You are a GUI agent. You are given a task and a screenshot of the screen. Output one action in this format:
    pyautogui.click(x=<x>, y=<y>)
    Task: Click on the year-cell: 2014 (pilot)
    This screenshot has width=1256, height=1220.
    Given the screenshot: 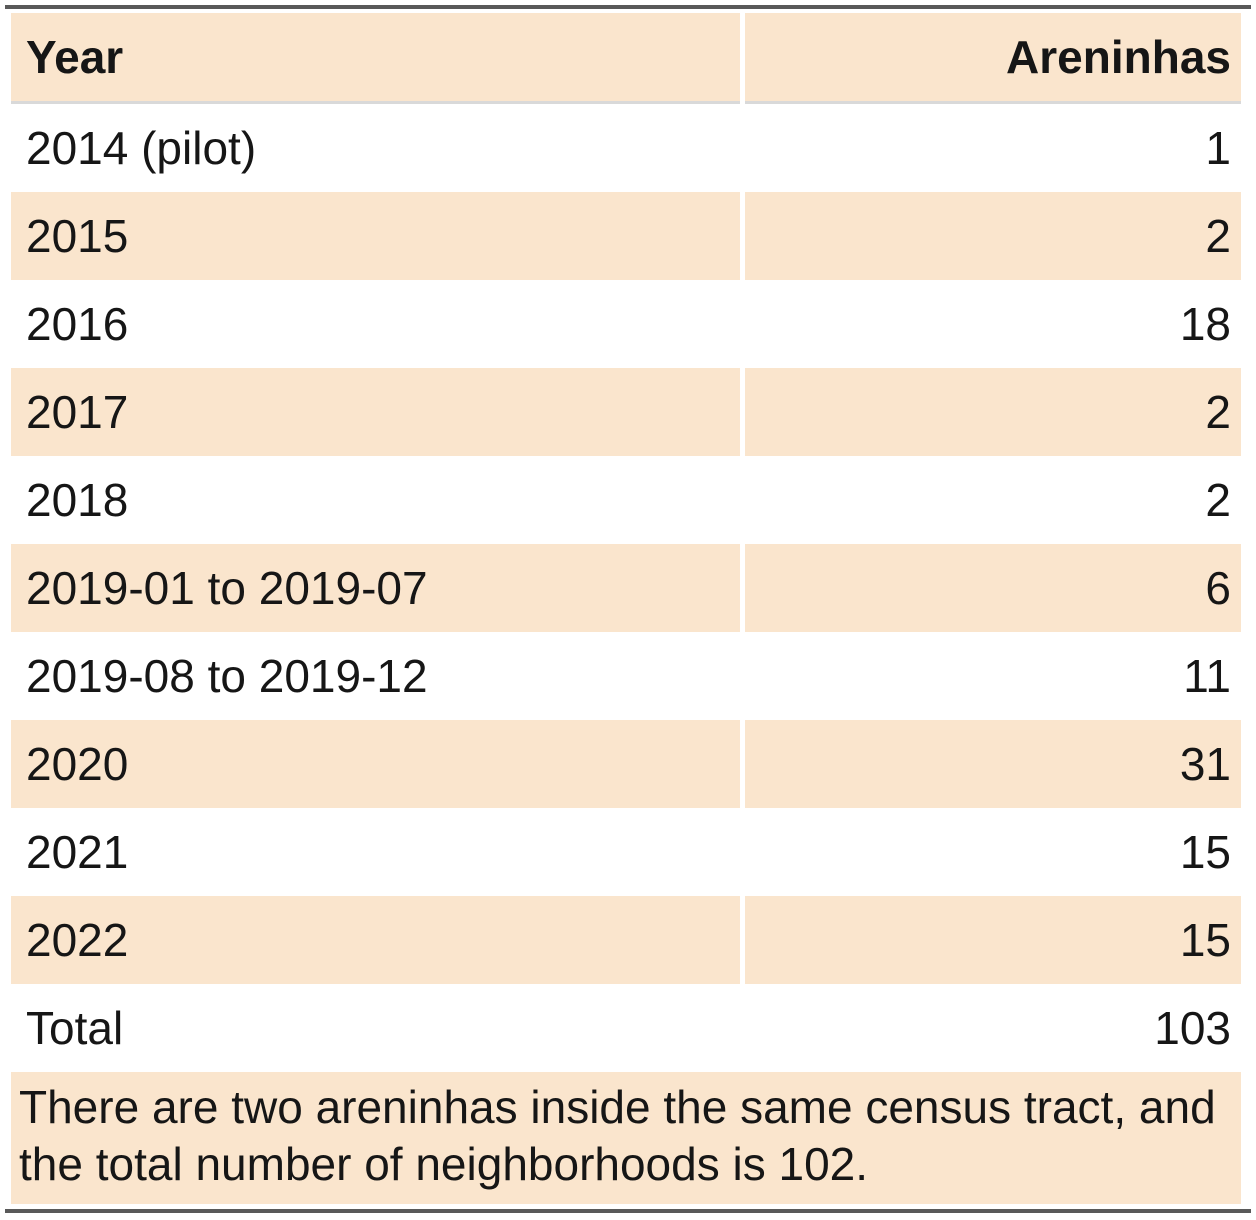 What is the action you would take?
    pyautogui.click(x=375, y=148)
    